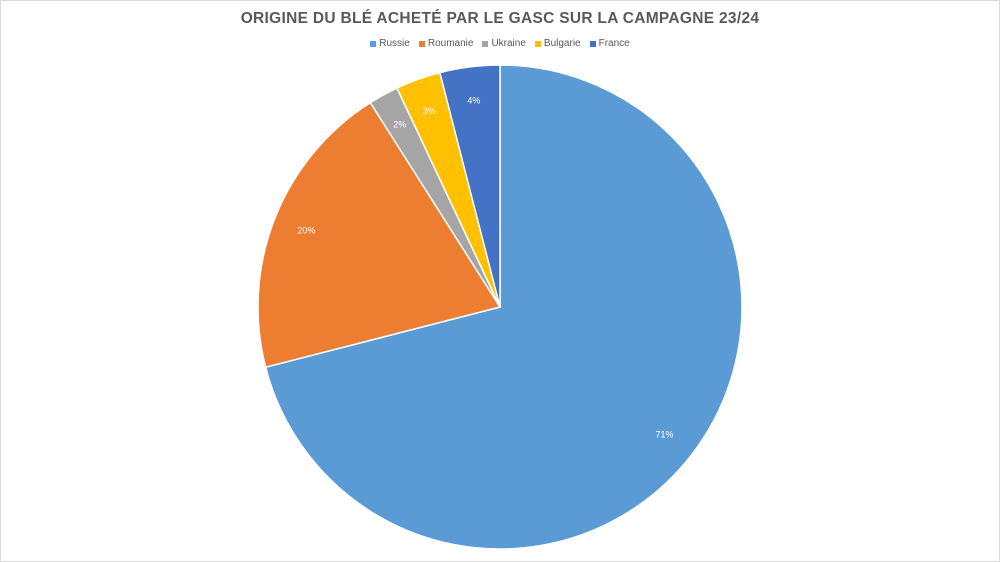 The width and height of the screenshot is (1000, 562). I want to click on legend-item-france: France, so click(609, 43).